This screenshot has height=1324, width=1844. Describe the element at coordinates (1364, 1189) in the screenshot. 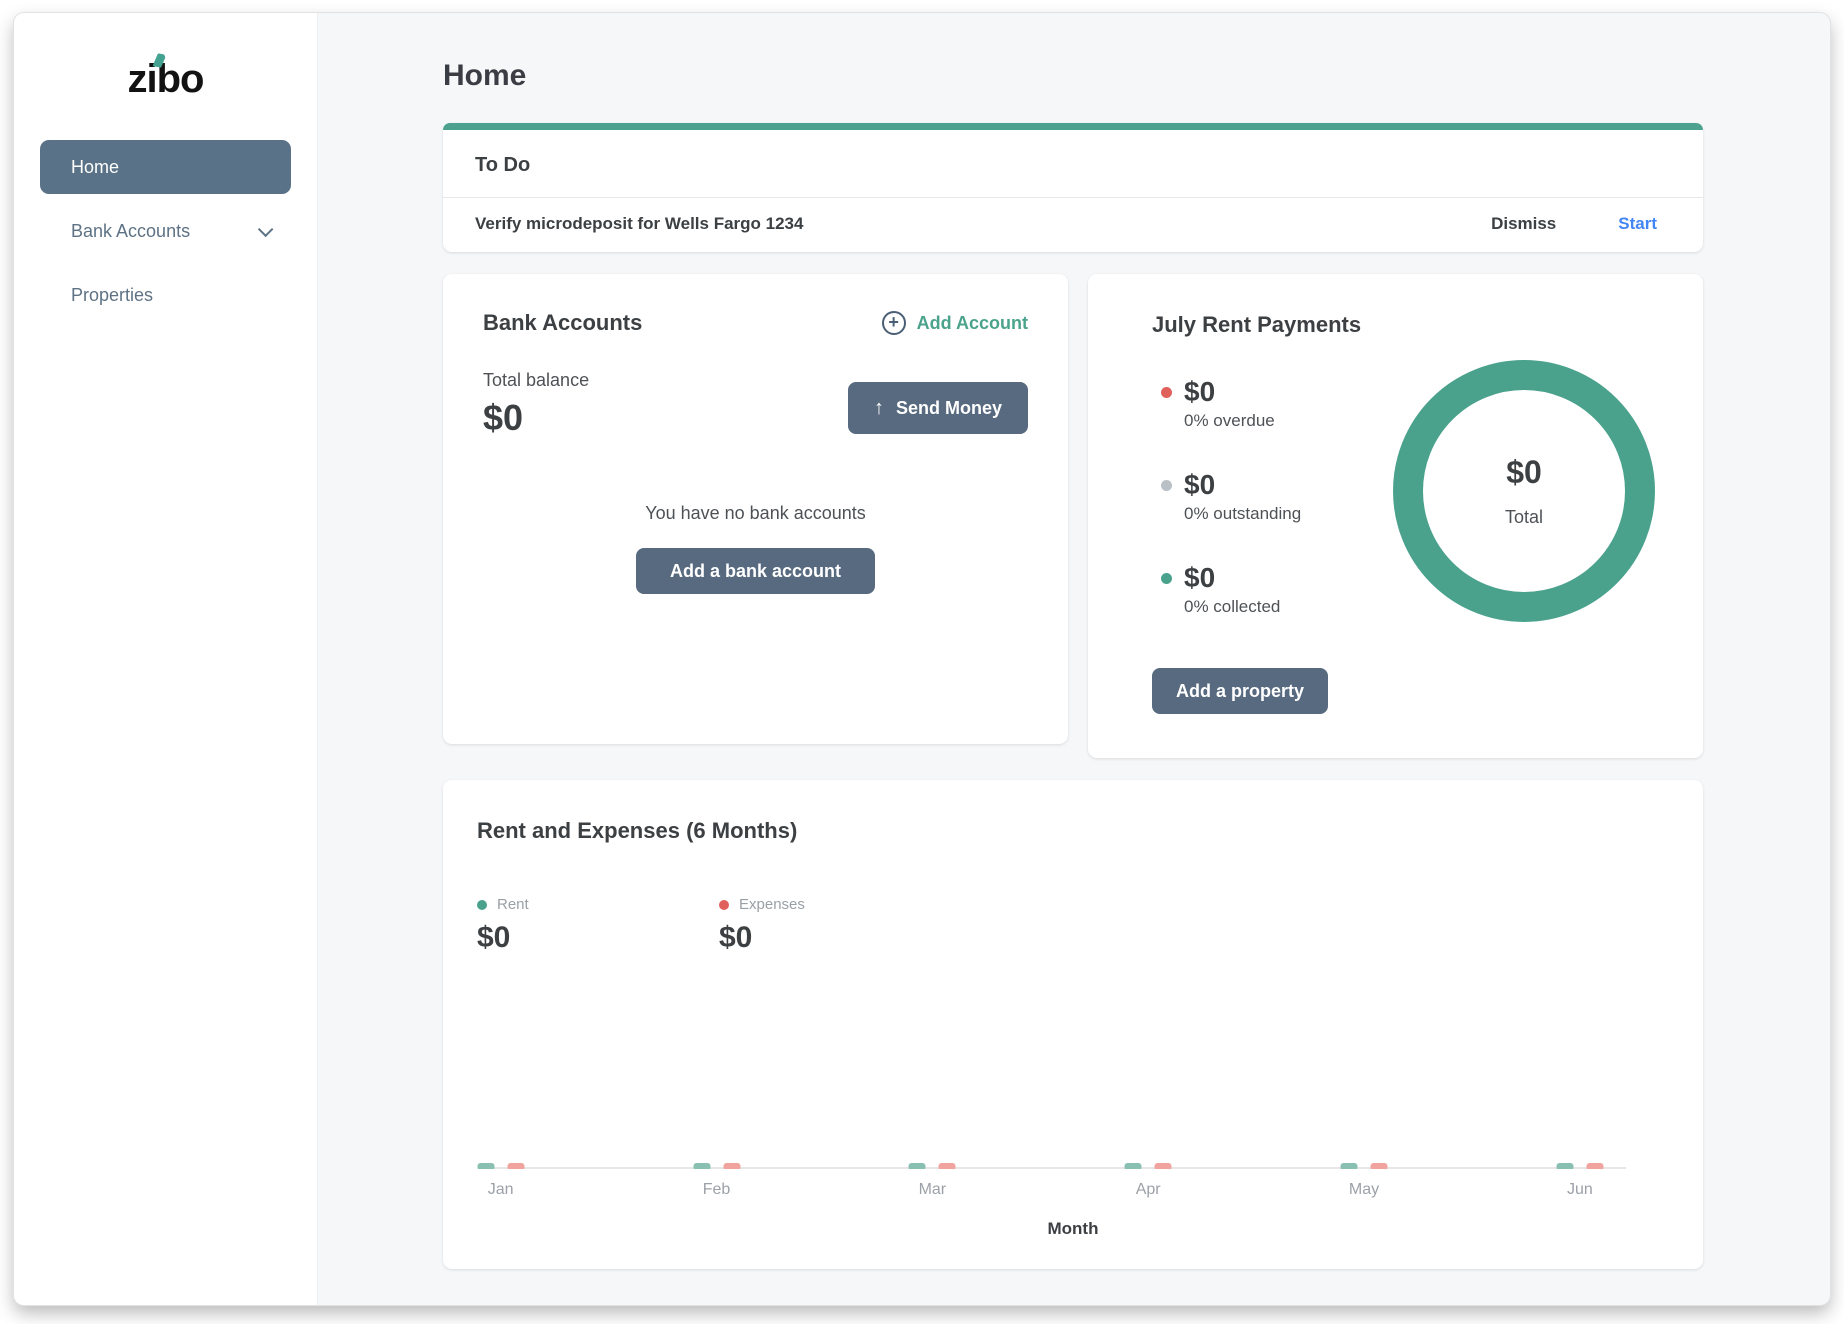

I see `month-tick-label: May` at that location.